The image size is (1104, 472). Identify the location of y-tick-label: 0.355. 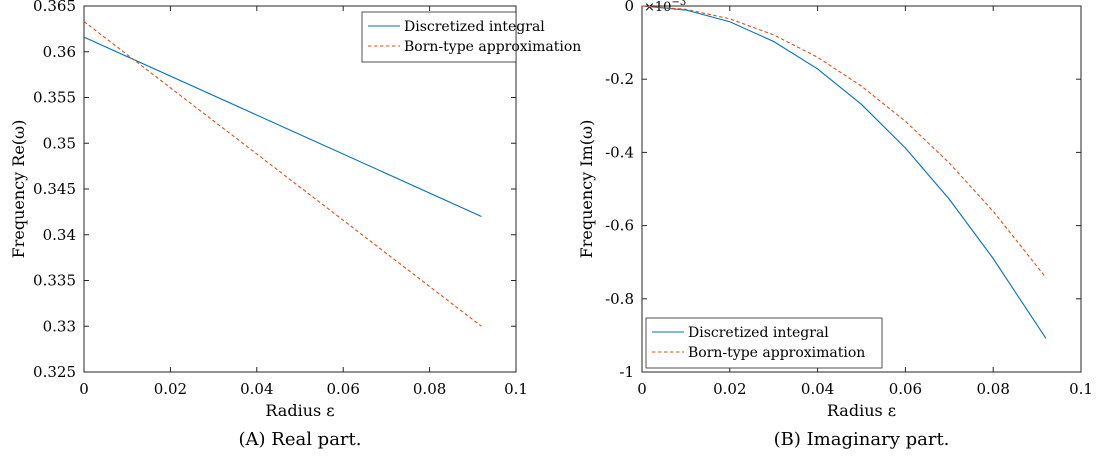
(54, 98).